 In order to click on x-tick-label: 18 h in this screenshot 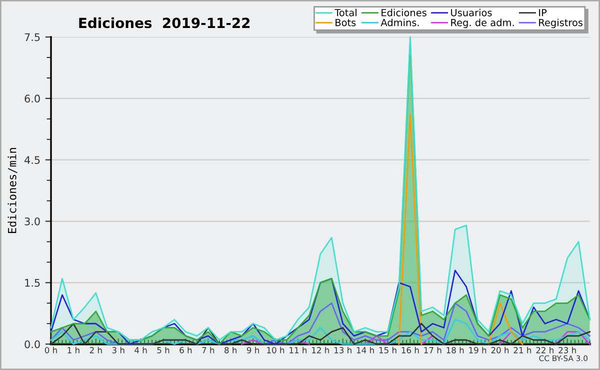, I will do `click(455, 350)`.